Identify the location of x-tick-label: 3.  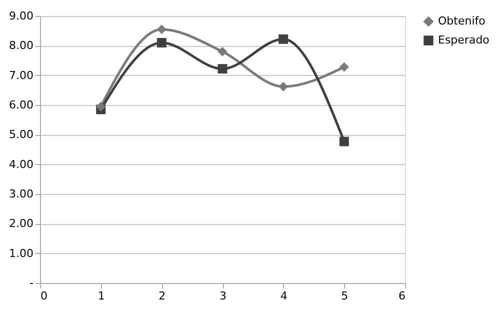
(223, 296).